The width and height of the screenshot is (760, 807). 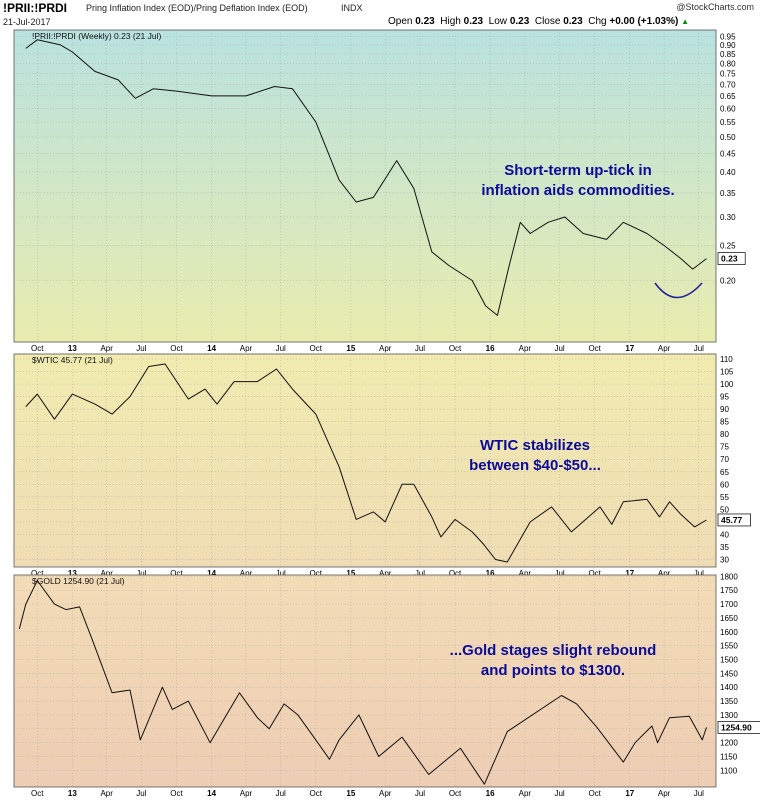 I want to click on y-tick-label: 1750, so click(x=729, y=590).